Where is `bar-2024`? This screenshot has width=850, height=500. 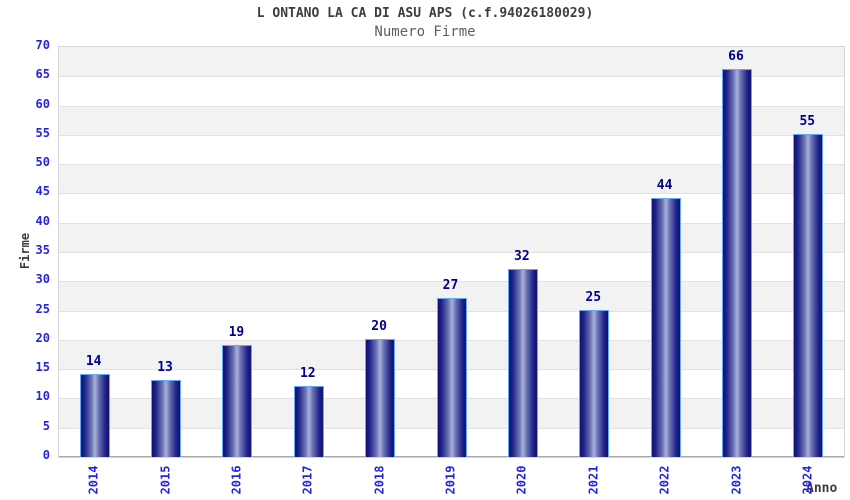 bar-2024 is located at coordinates (808, 295).